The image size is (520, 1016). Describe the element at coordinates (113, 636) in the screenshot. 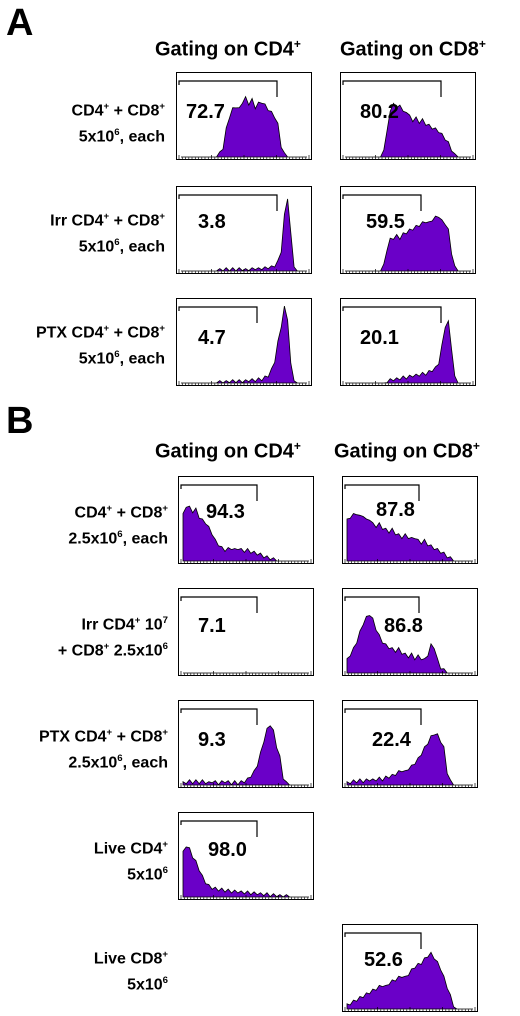

I see `row-label-b-1: Irr CD4+ 107 + CD8+ 2.5x106` at that location.